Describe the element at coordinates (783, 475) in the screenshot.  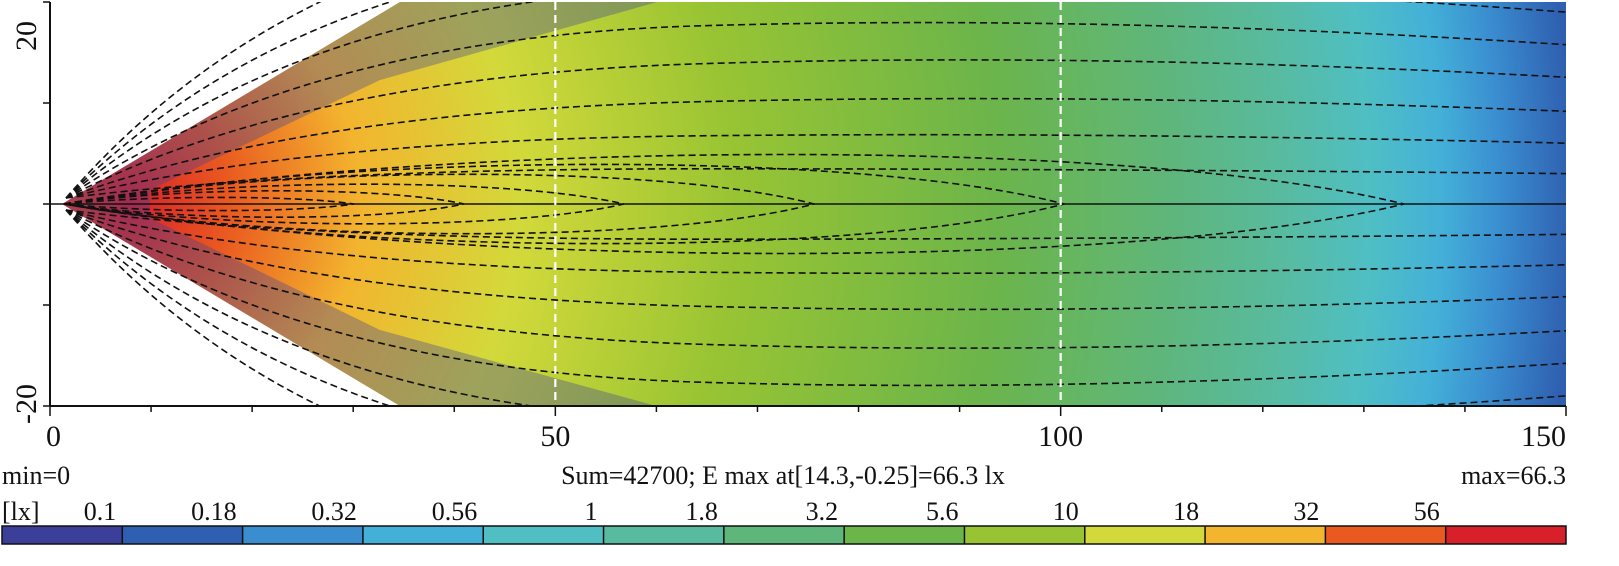
I see `sum-label: Sum=42700; E max at[14.3,-0.25]=66.3 lx` at that location.